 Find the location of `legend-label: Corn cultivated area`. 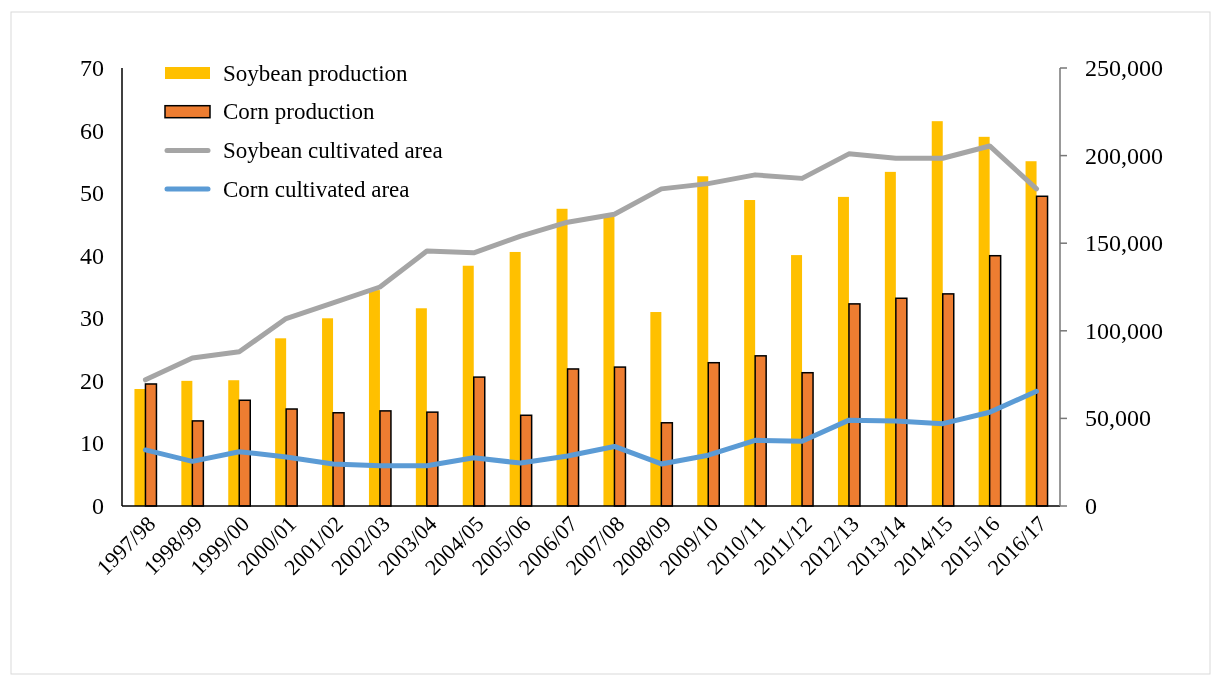

legend-label: Corn cultivated area is located at coordinates (316, 189).